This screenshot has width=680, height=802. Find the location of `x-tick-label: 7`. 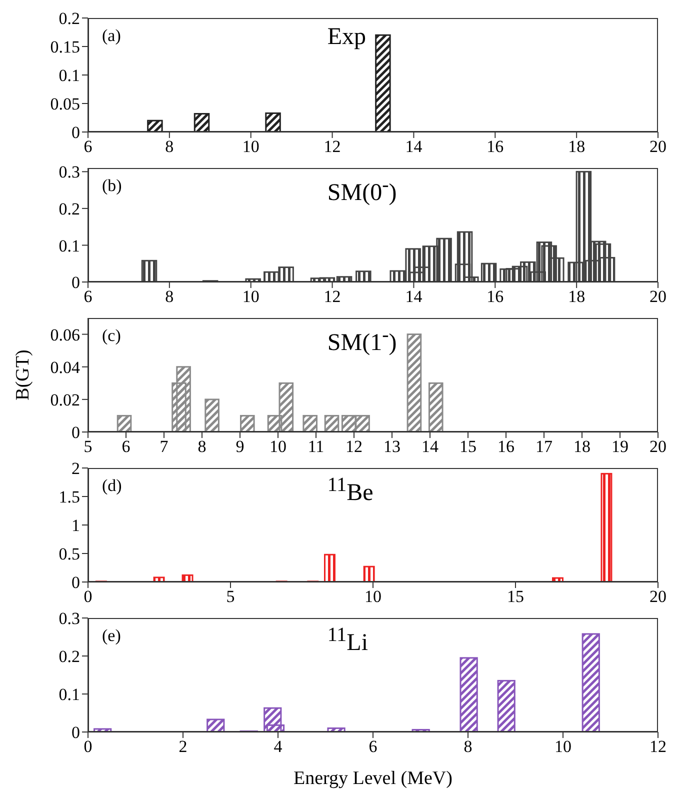

x-tick-label: 7 is located at coordinates (164, 446).